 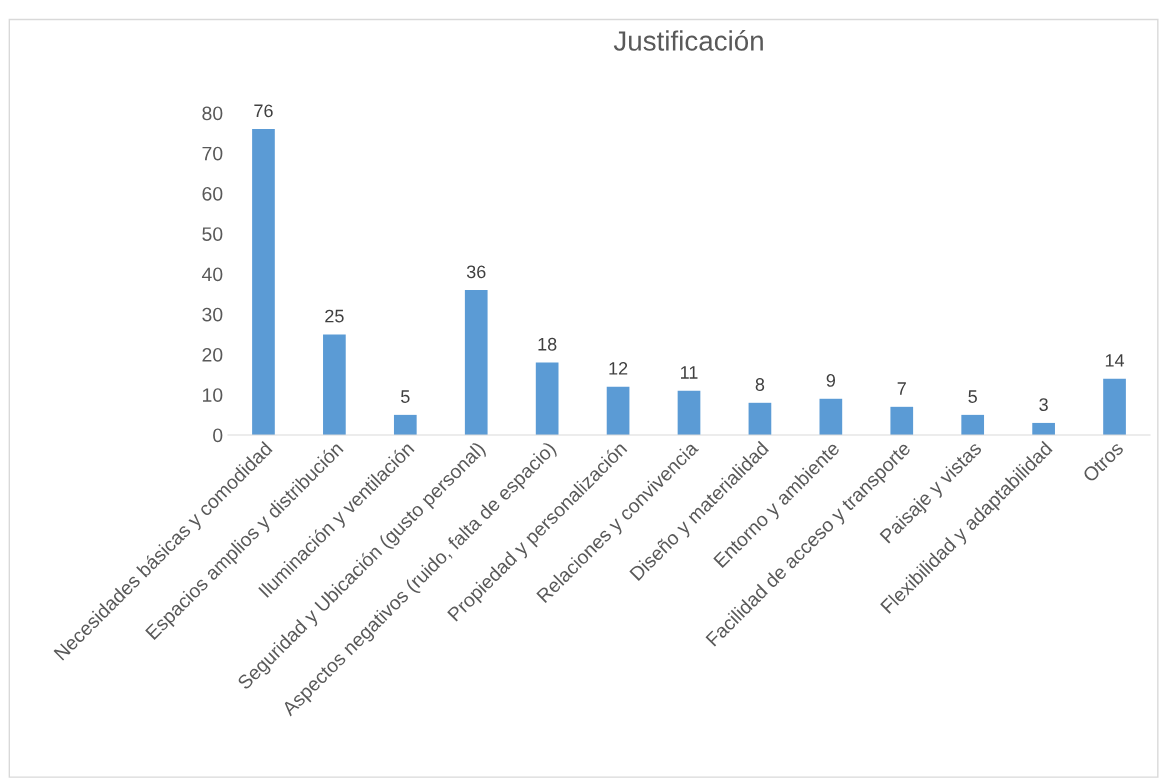 What do you see at coordinates (689, 372) in the screenshot?
I see `data-label: 11` at bounding box center [689, 372].